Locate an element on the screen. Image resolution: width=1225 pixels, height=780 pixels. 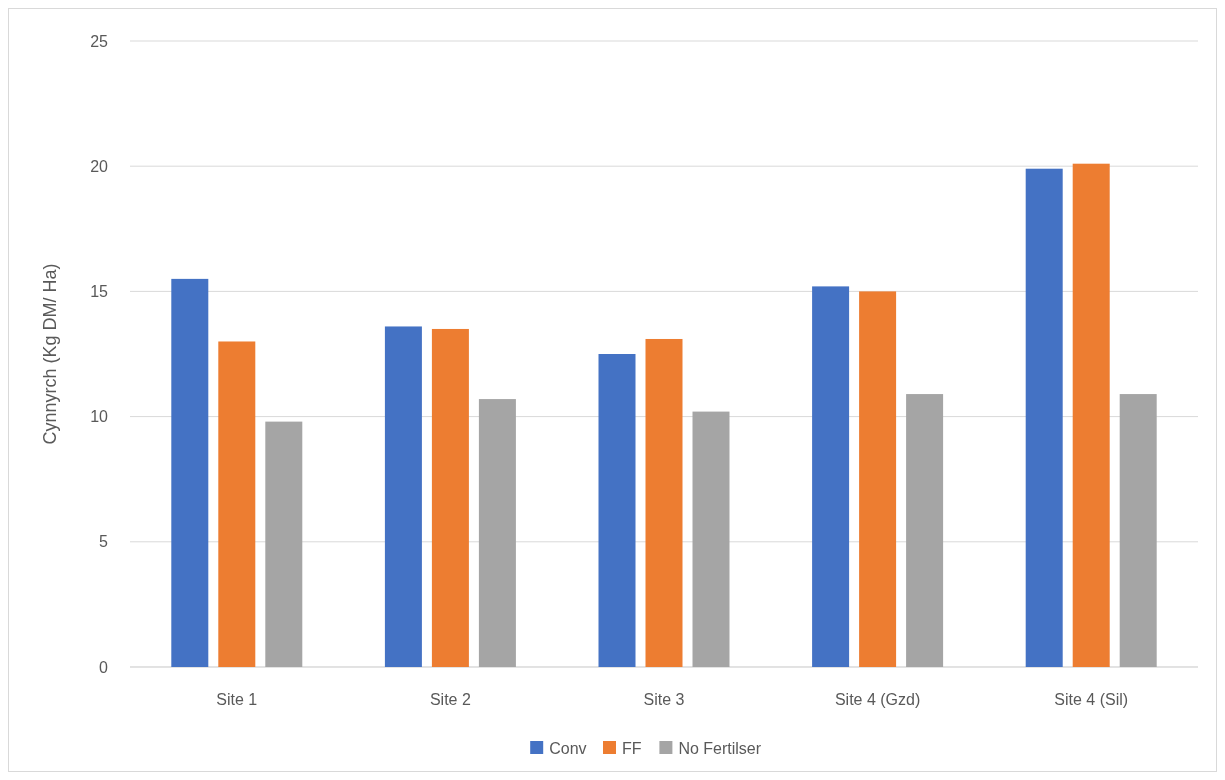
x-tick-label: Site 2 is located at coordinates (450, 699).